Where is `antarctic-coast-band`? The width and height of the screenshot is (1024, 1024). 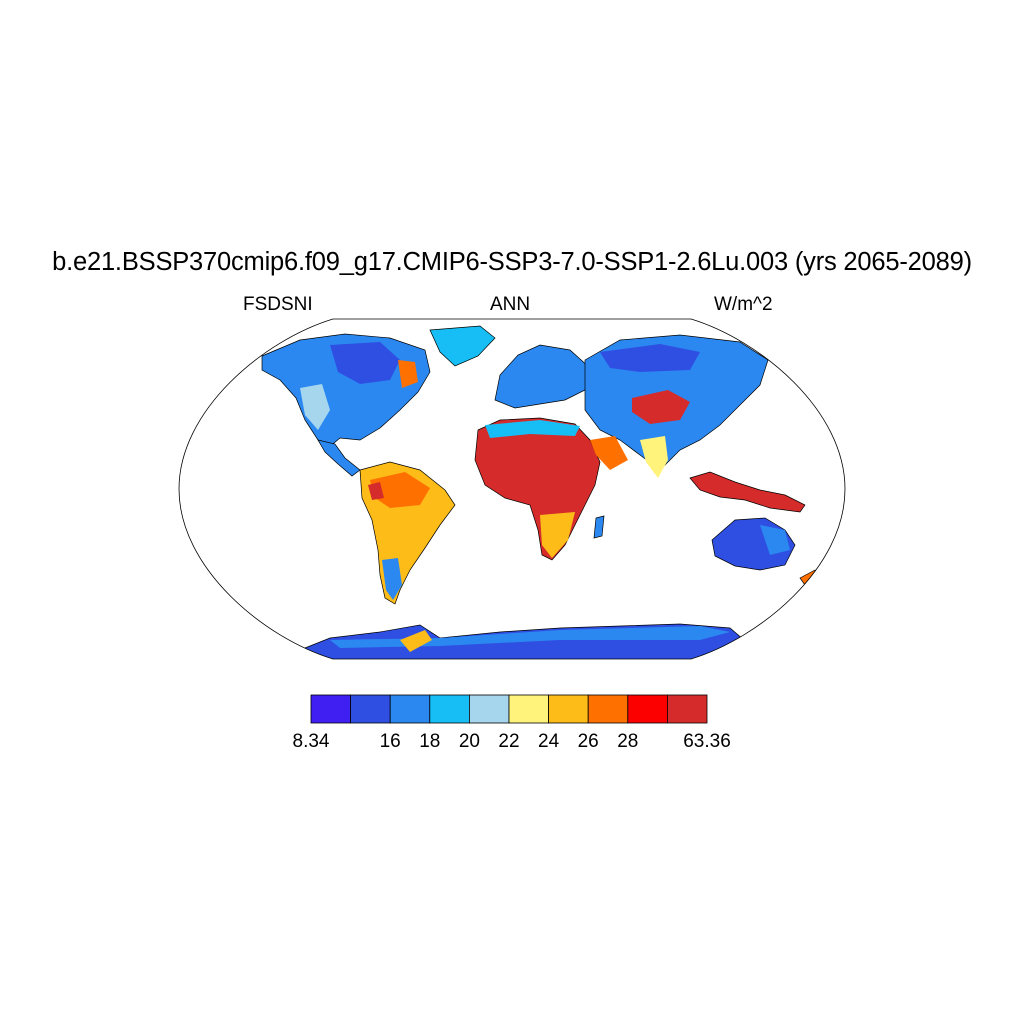
antarctic-coast-band is located at coordinates (530, 637).